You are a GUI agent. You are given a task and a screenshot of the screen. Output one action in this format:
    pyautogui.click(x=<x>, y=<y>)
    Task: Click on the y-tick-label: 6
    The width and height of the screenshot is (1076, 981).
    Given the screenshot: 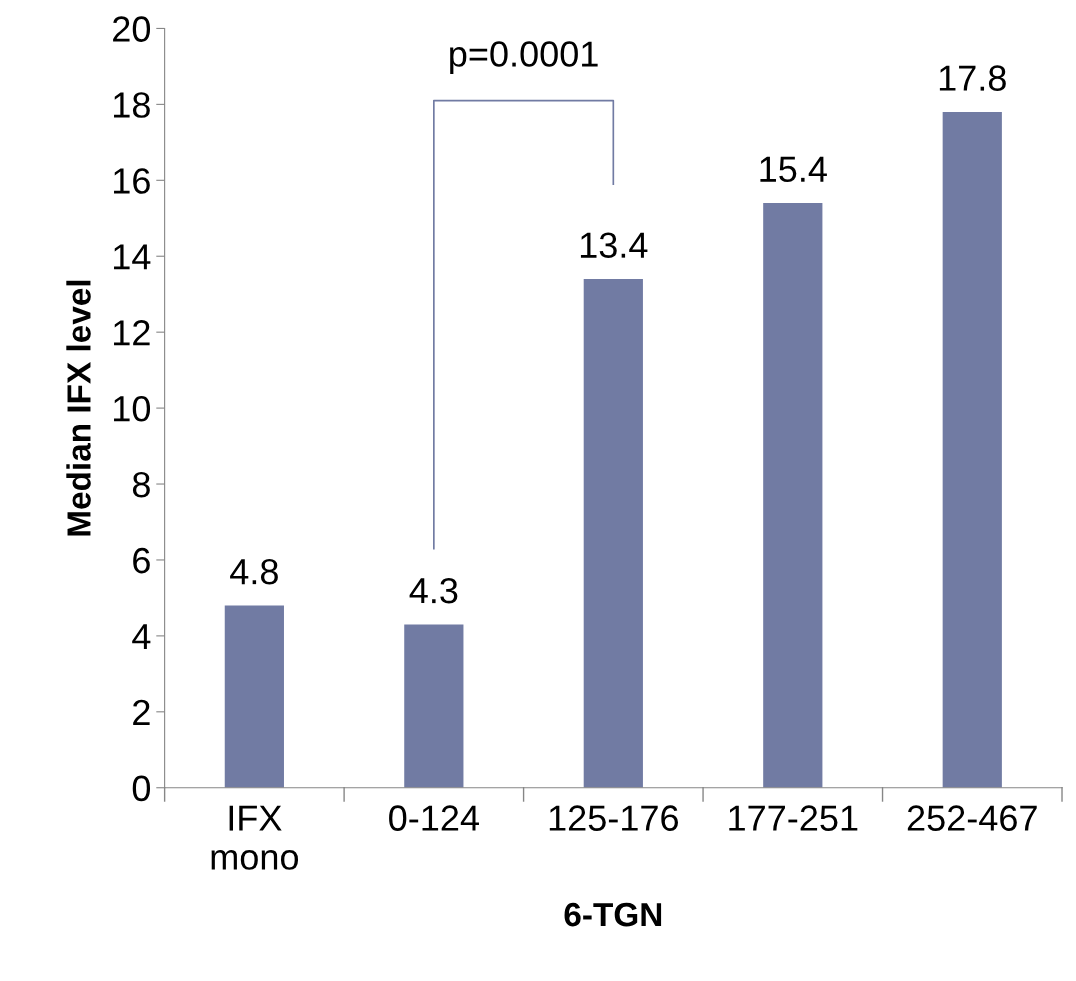 What is the action you would take?
    pyautogui.click(x=141, y=560)
    